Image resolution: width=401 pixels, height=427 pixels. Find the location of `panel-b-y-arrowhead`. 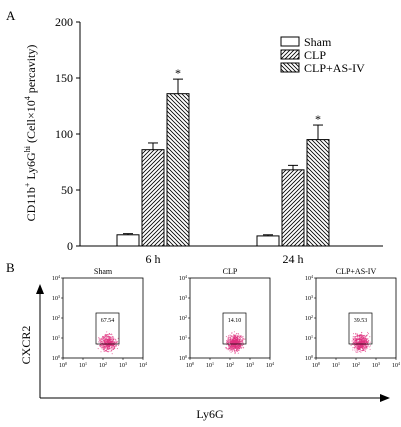

panel-b-y-arrowhead is located at coordinates (40, 289).